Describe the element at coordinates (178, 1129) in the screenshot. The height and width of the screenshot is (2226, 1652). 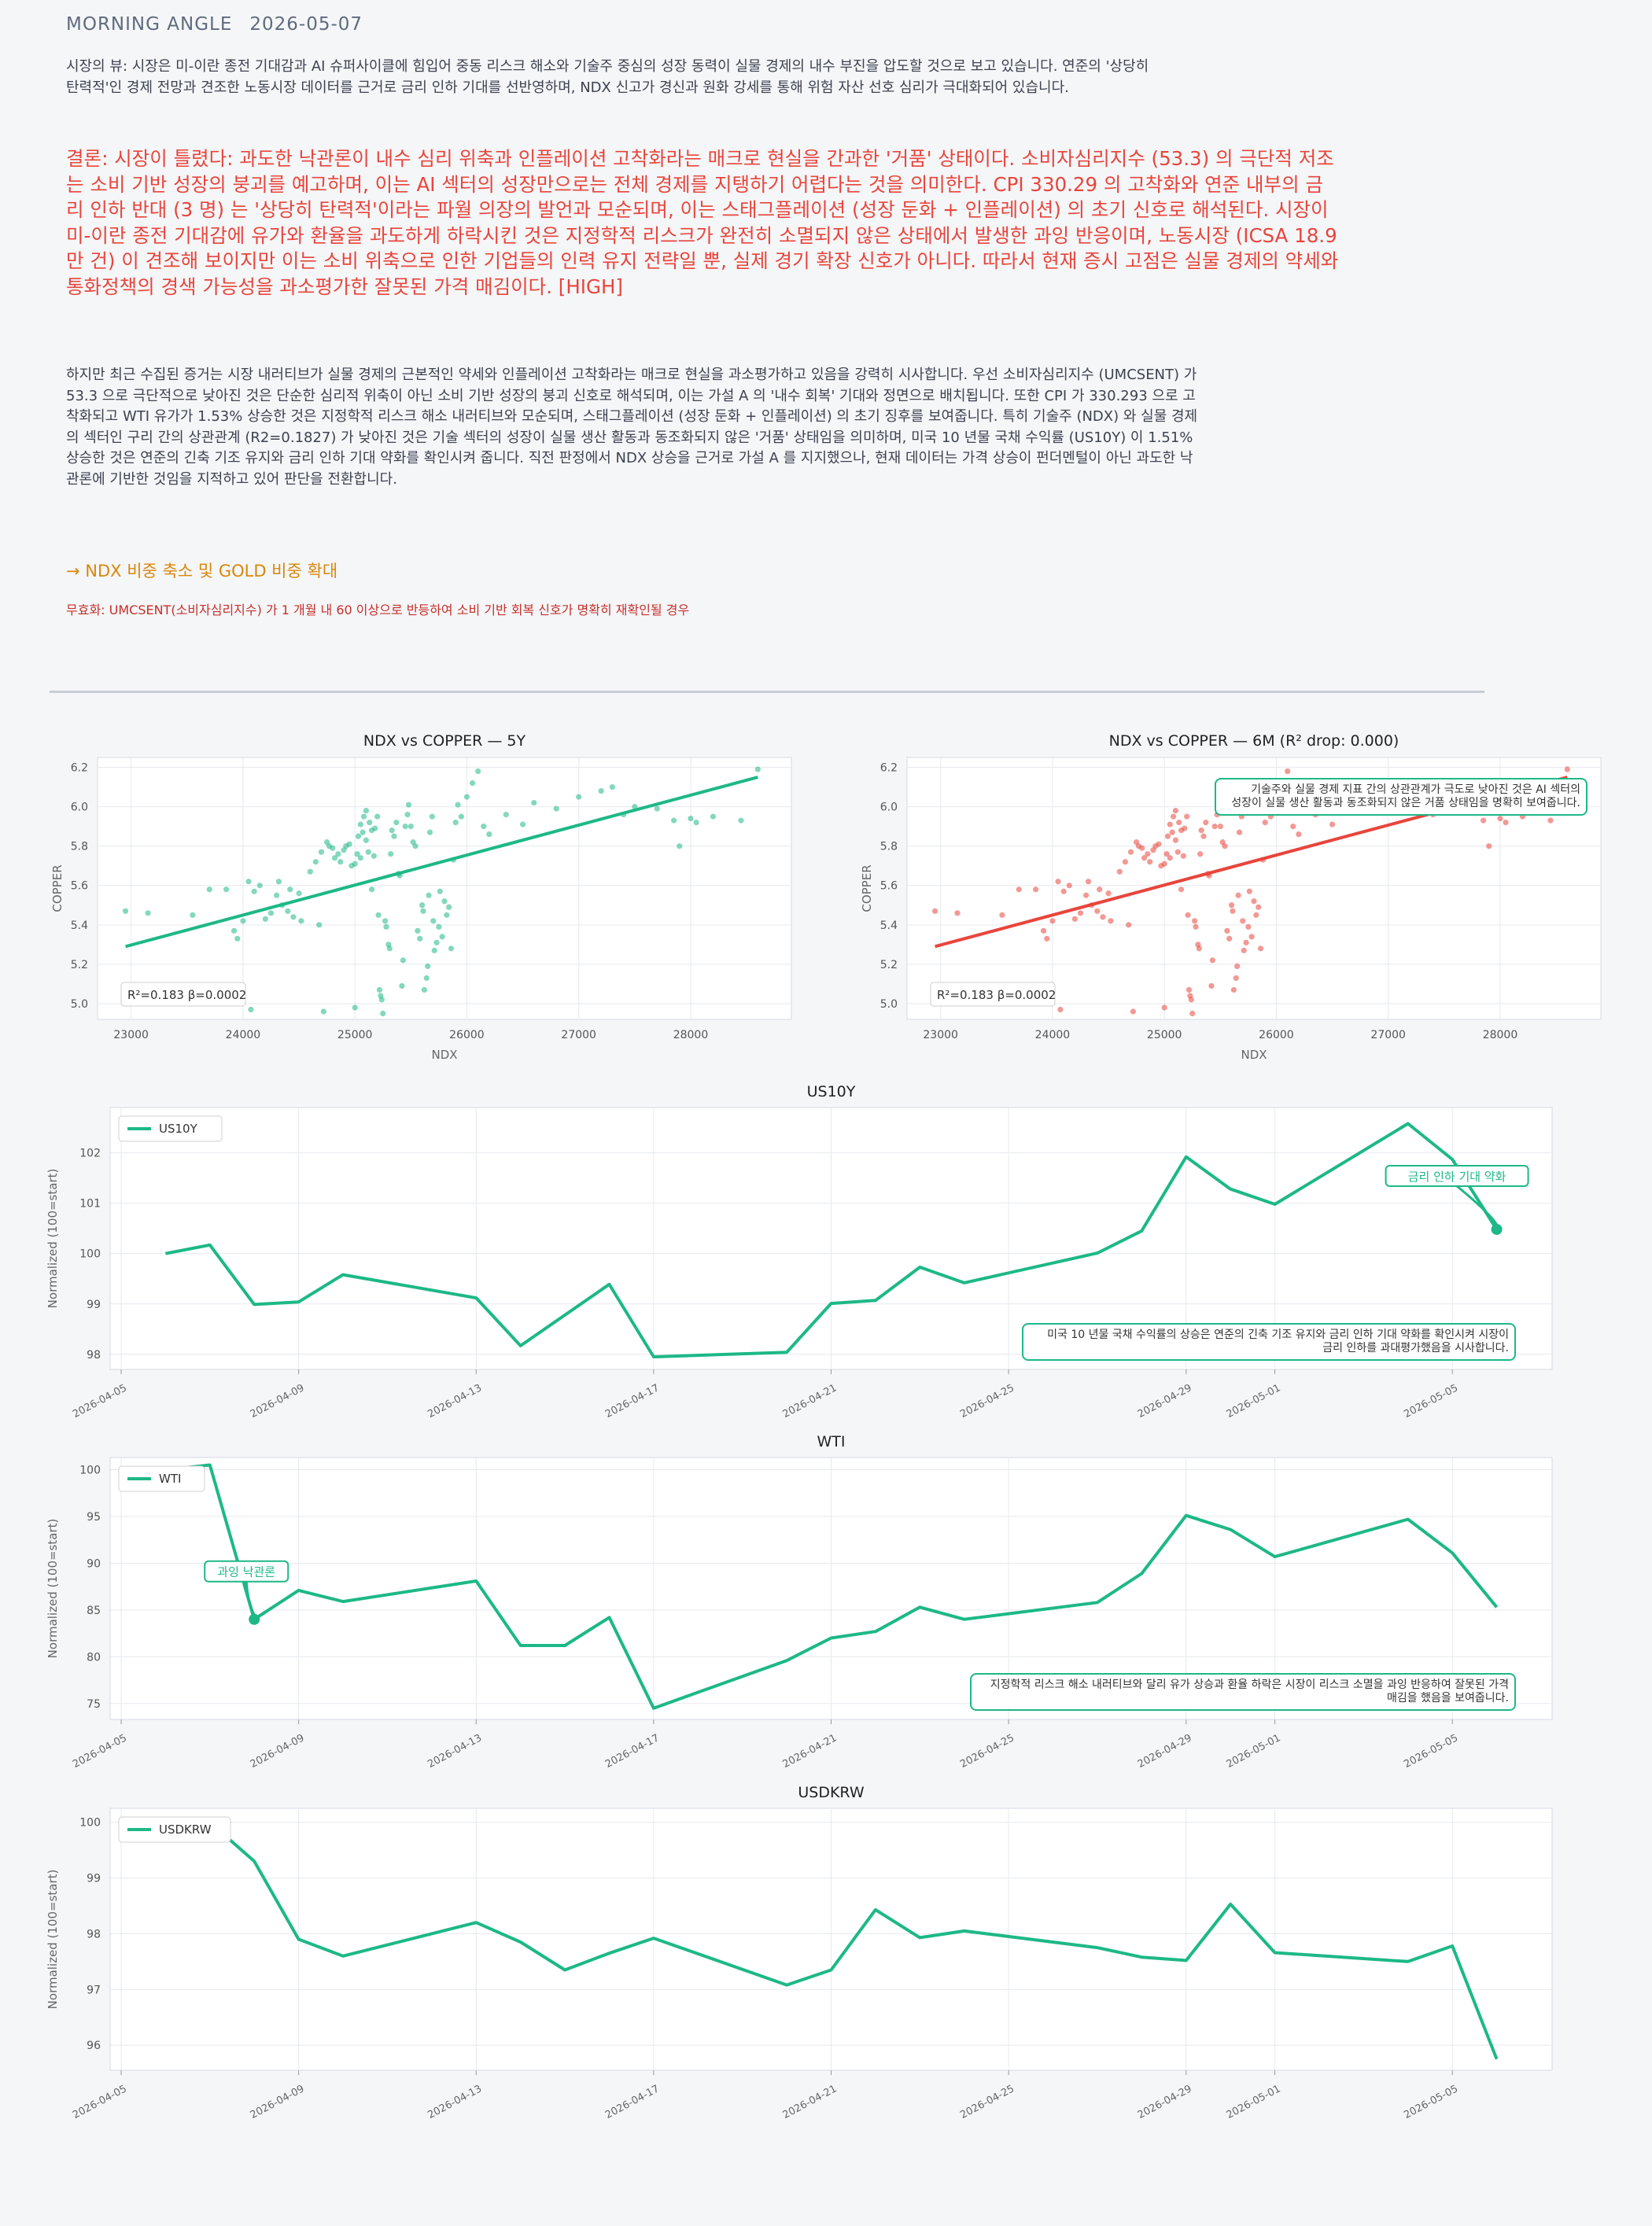
I see `legend-label: US10Y` at that location.